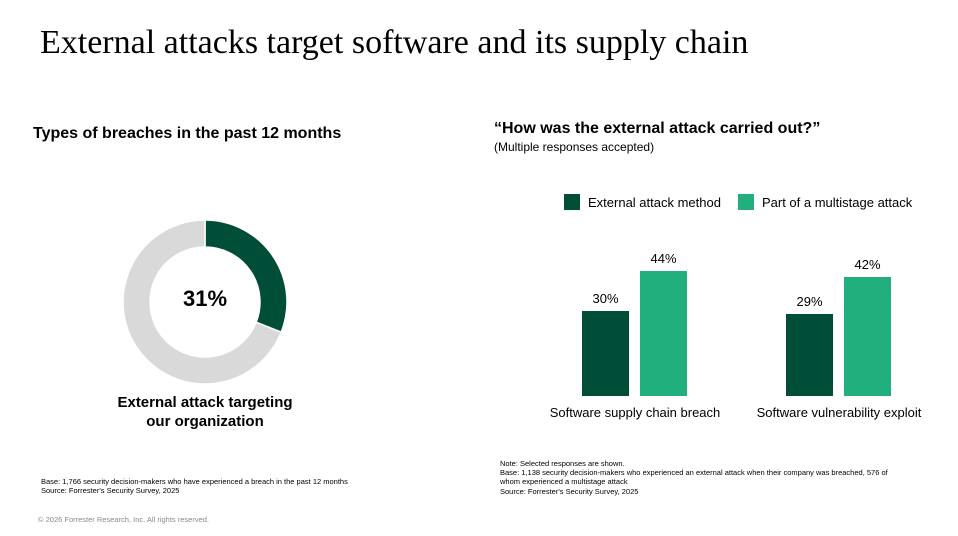 This screenshot has width=958, height=536. I want to click on right-footnote-note: Note: Selected responses are shown., so click(562, 463).